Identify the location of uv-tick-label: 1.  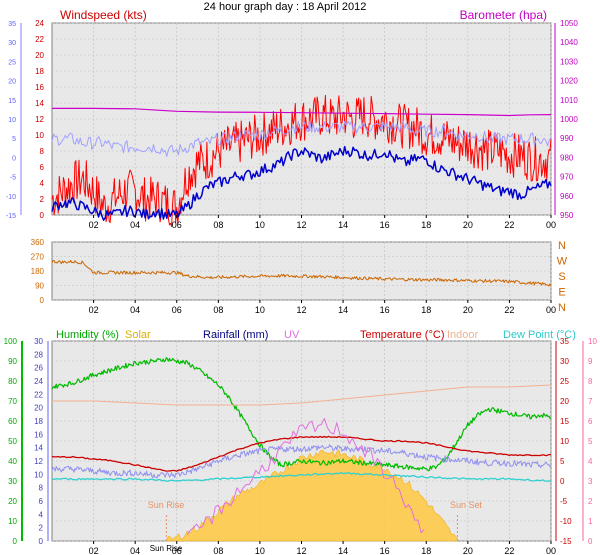
(590, 521).